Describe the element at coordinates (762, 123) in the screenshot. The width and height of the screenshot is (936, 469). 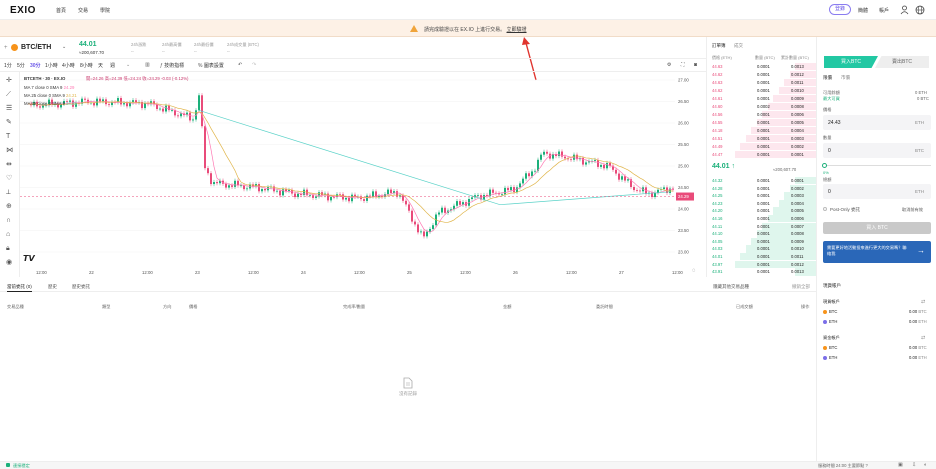
I see `ask-row: 44.55 0.0001 0.0005` at that location.